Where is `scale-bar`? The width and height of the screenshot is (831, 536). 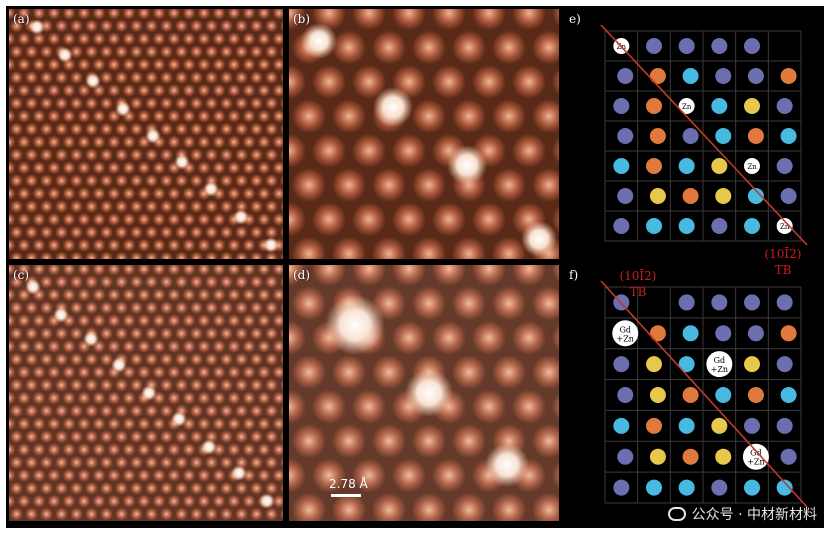
scale-bar is located at coordinates (346, 495).